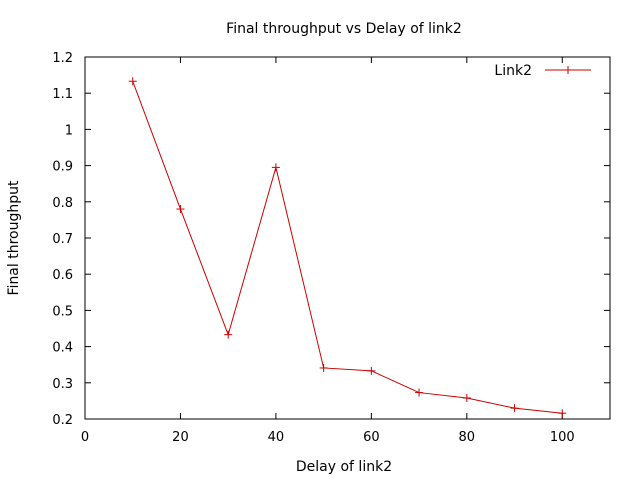 This screenshot has width=640, height=480. What do you see at coordinates (62, 167) in the screenshot?
I see `y-tick-label: 0.9` at bounding box center [62, 167].